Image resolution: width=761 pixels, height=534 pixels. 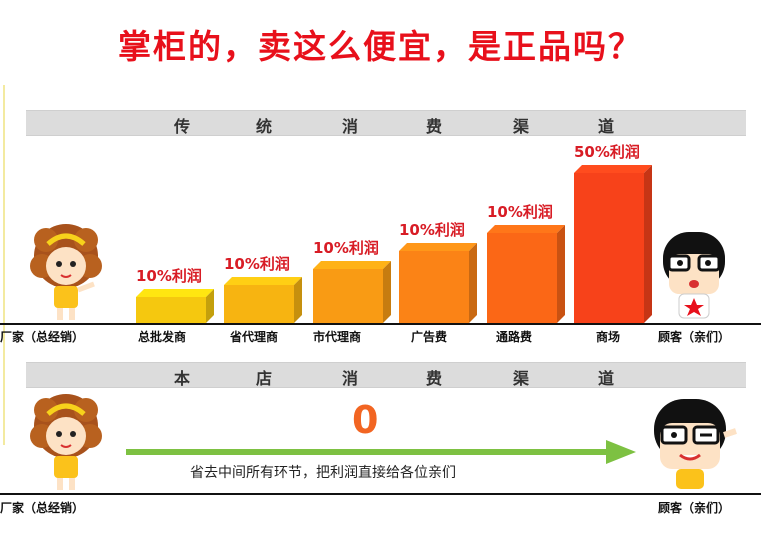 I want to click on traditional-channel-banner: 传 统 消 费 渠 道, so click(x=386, y=123).